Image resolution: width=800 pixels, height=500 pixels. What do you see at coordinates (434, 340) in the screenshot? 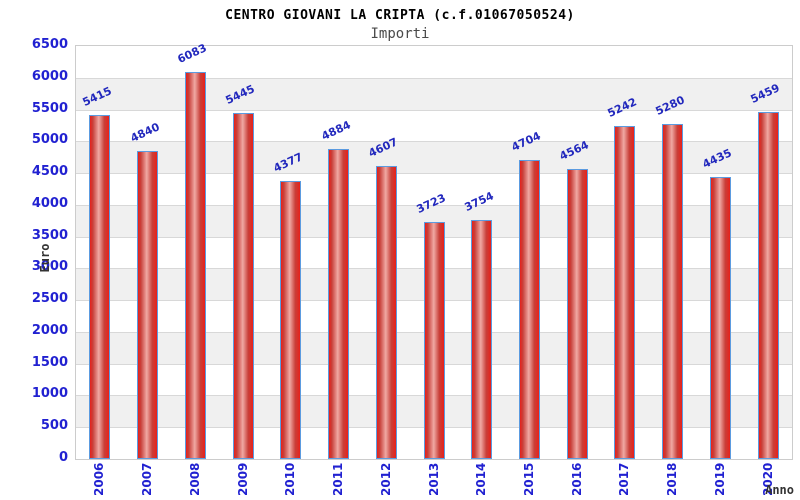
I see `bar-2013` at bounding box center [434, 340].